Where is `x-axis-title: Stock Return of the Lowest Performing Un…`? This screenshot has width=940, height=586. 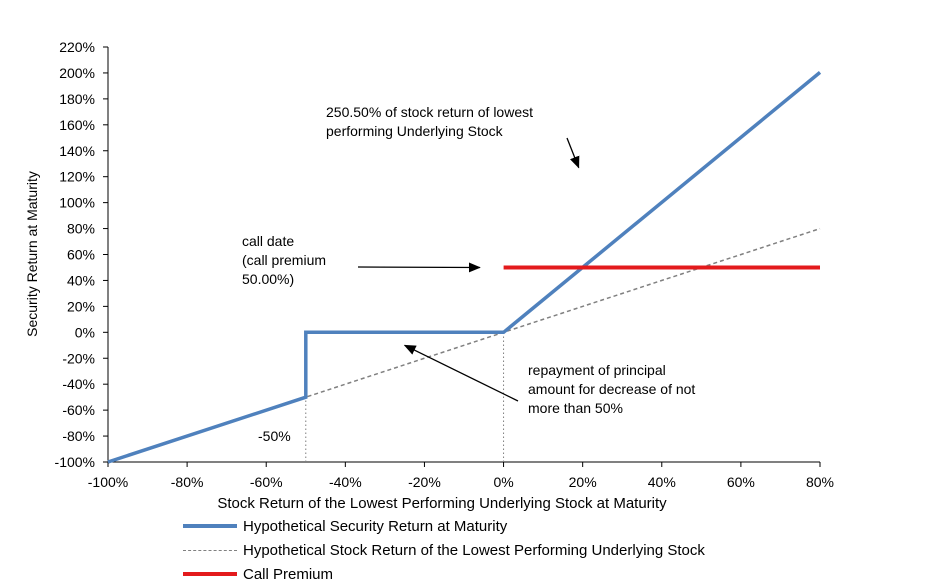 x-axis-title: Stock Return of the Lowest Performing Un… is located at coordinates (442, 503).